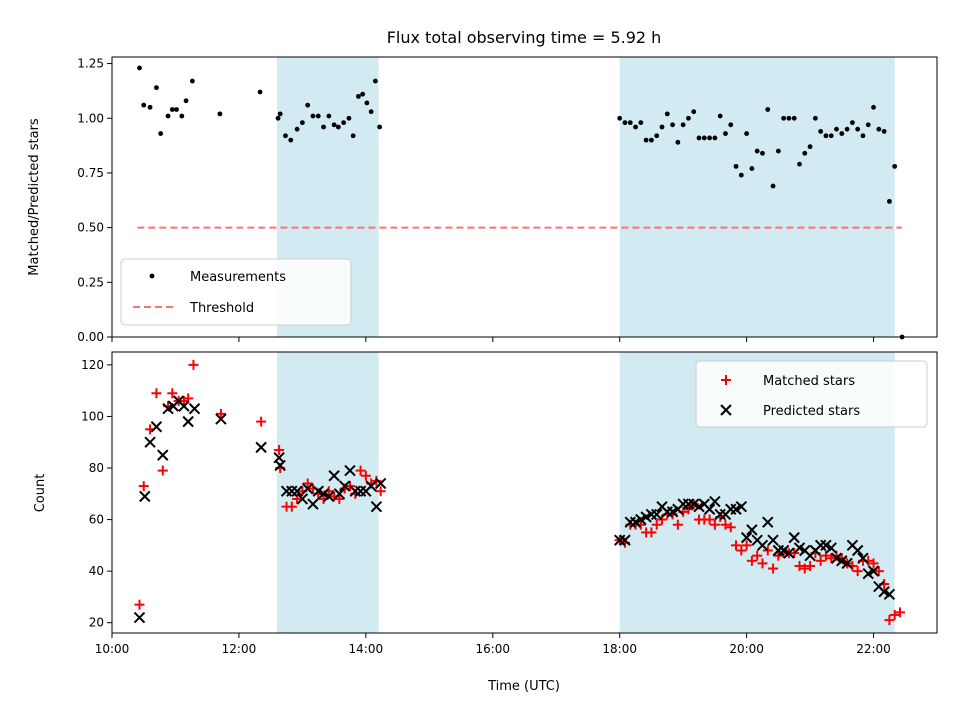 This screenshot has width=960, height=720. I want to click on bottom-x-tick-label-3: 16:00, so click(492, 649).